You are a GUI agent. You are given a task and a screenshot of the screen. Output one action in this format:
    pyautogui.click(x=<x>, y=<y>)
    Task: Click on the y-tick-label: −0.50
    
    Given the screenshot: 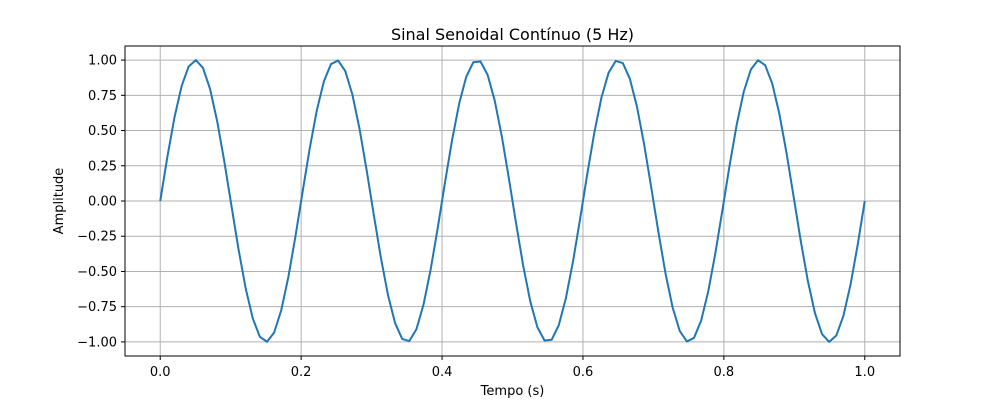 What is the action you would take?
    pyautogui.click(x=97, y=272)
    